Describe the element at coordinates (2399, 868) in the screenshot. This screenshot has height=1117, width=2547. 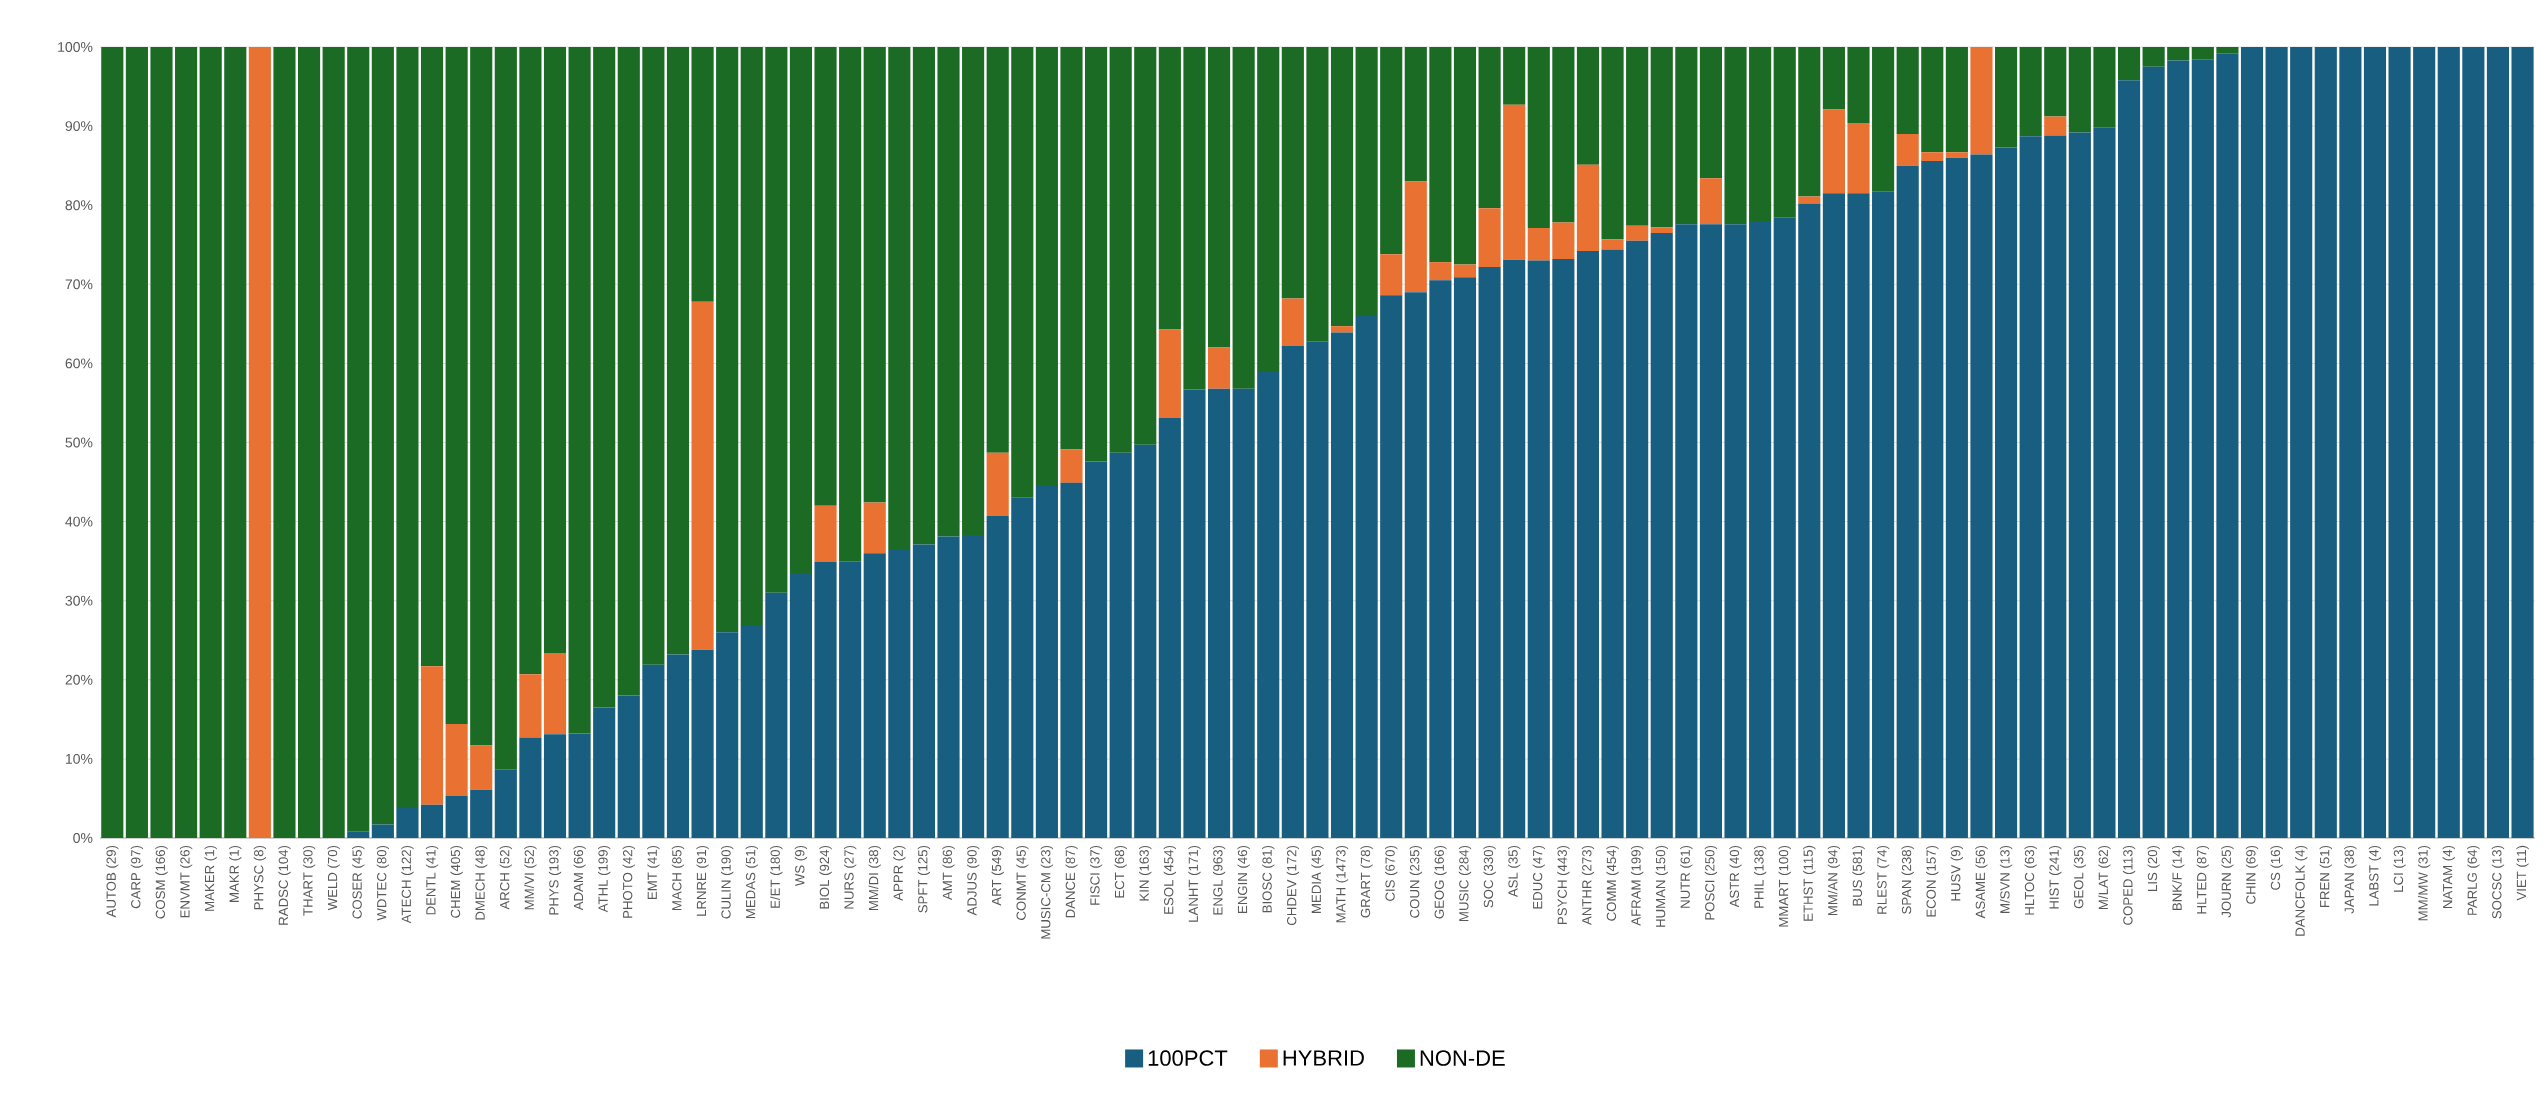
I see `x-tick-label: LCI (13)` at that location.